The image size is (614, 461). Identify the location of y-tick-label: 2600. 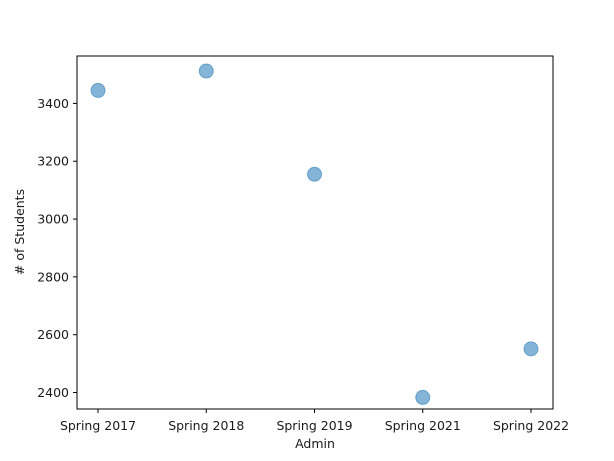
(53, 334).